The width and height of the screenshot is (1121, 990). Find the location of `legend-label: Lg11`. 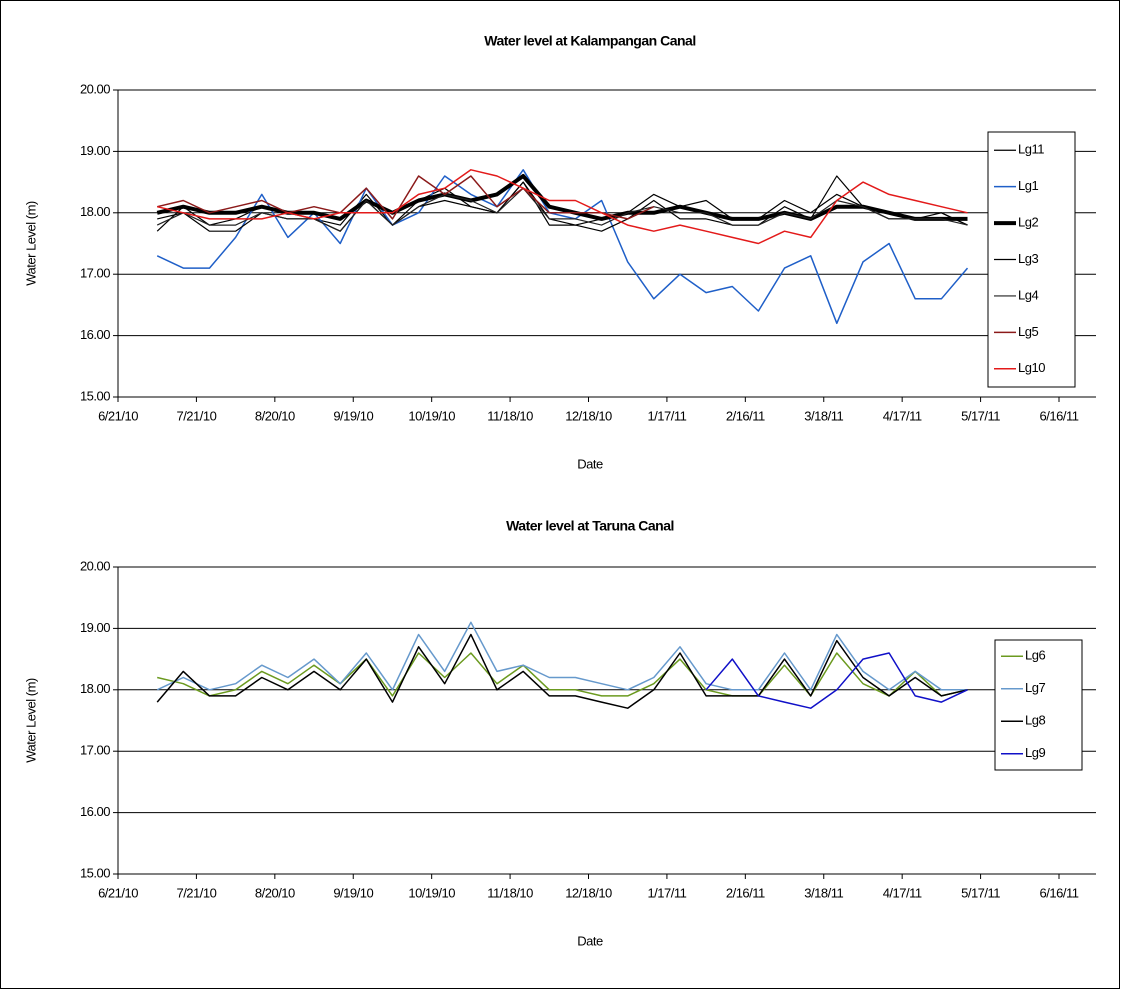

legend-label: Lg11 is located at coordinates (1031, 149).